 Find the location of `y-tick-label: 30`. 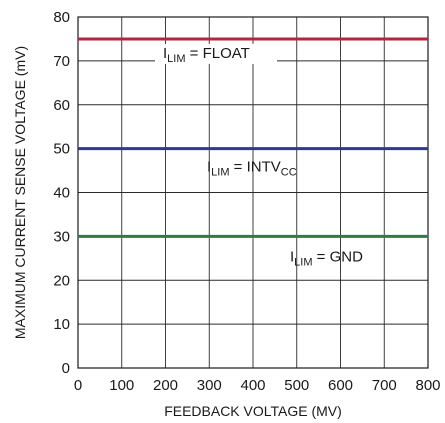

y-tick-label: 30 is located at coordinates (61, 236).